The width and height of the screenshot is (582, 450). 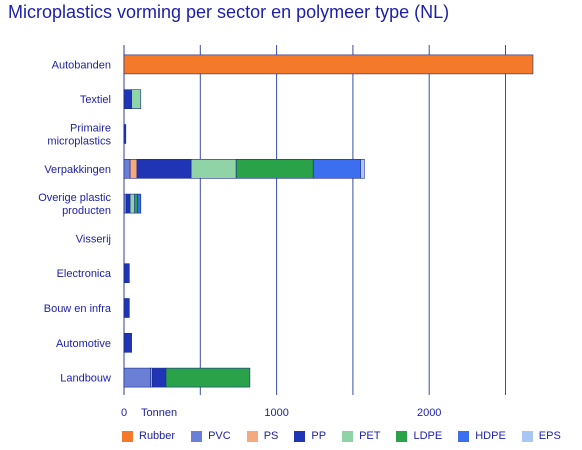 What do you see at coordinates (93, 239) in the screenshot?
I see `category-label: Visserij` at bounding box center [93, 239].